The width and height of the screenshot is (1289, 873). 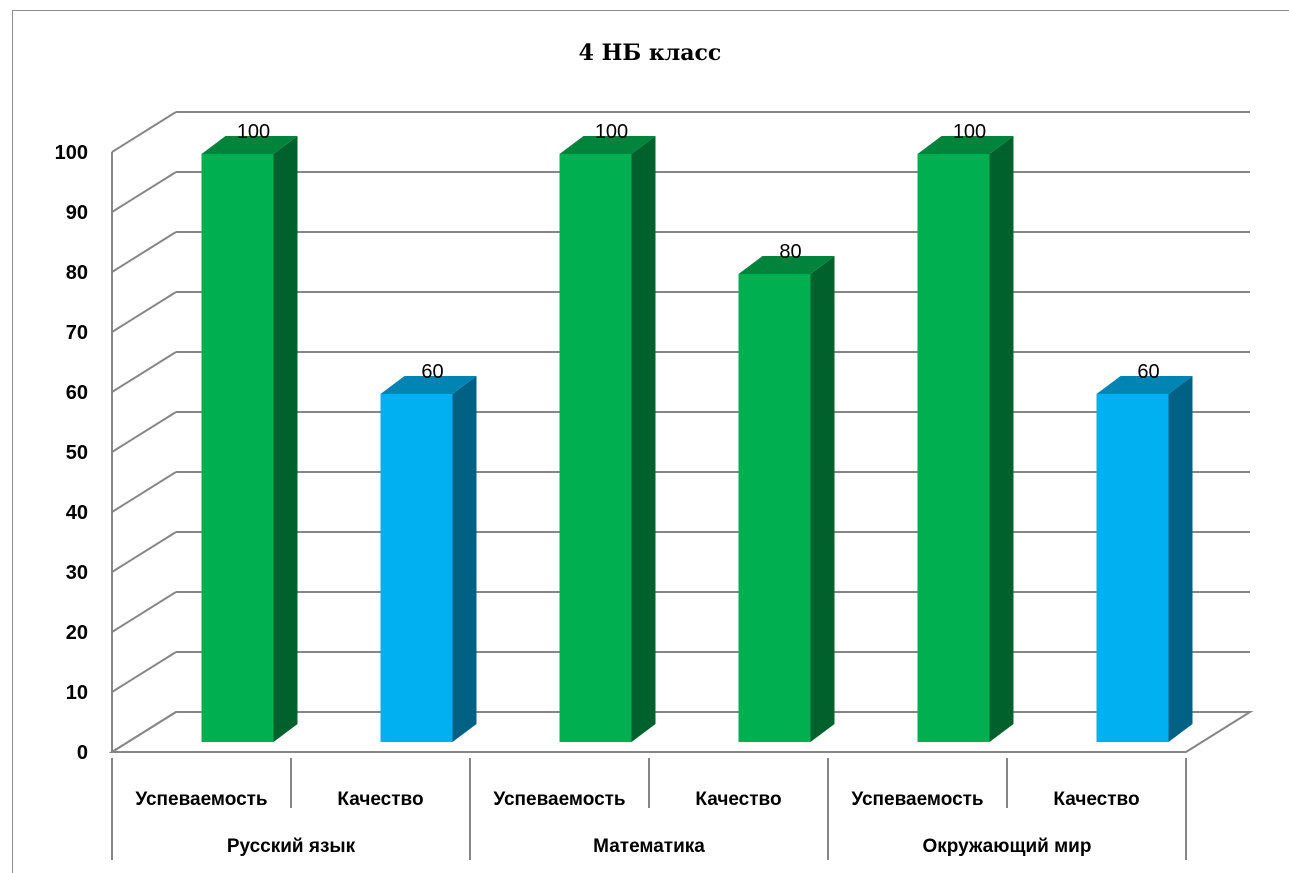 What do you see at coordinates (77, 573) in the screenshot?
I see `y-tick-label: 30` at bounding box center [77, 573].